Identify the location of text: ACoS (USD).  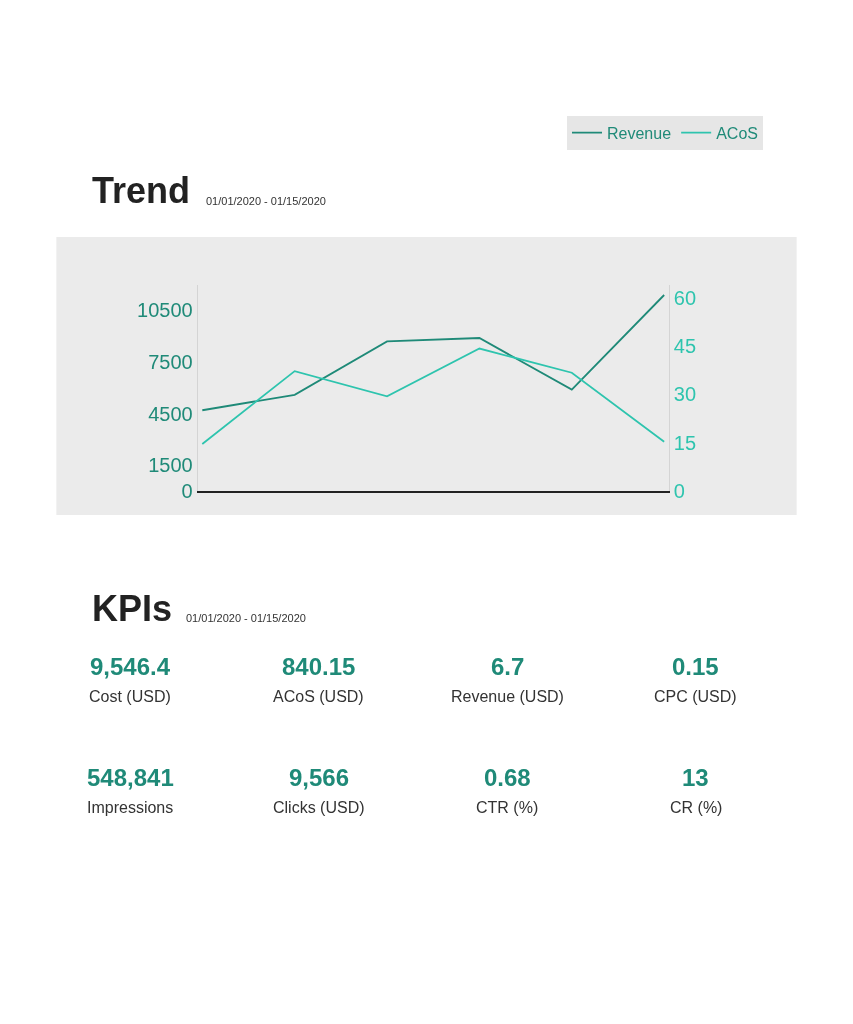
(318, 696).